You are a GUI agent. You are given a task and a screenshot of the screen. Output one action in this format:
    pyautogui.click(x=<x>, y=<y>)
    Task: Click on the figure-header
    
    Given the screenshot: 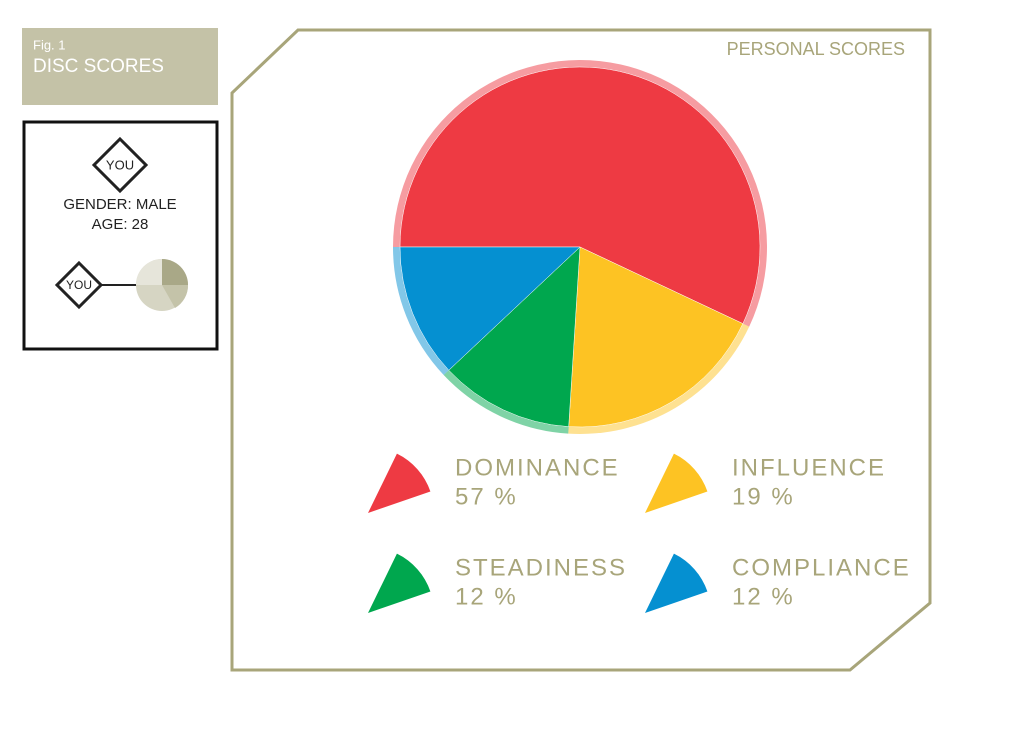 What is the action you would take?
    pyautogui.click(x=120, y=66)
    